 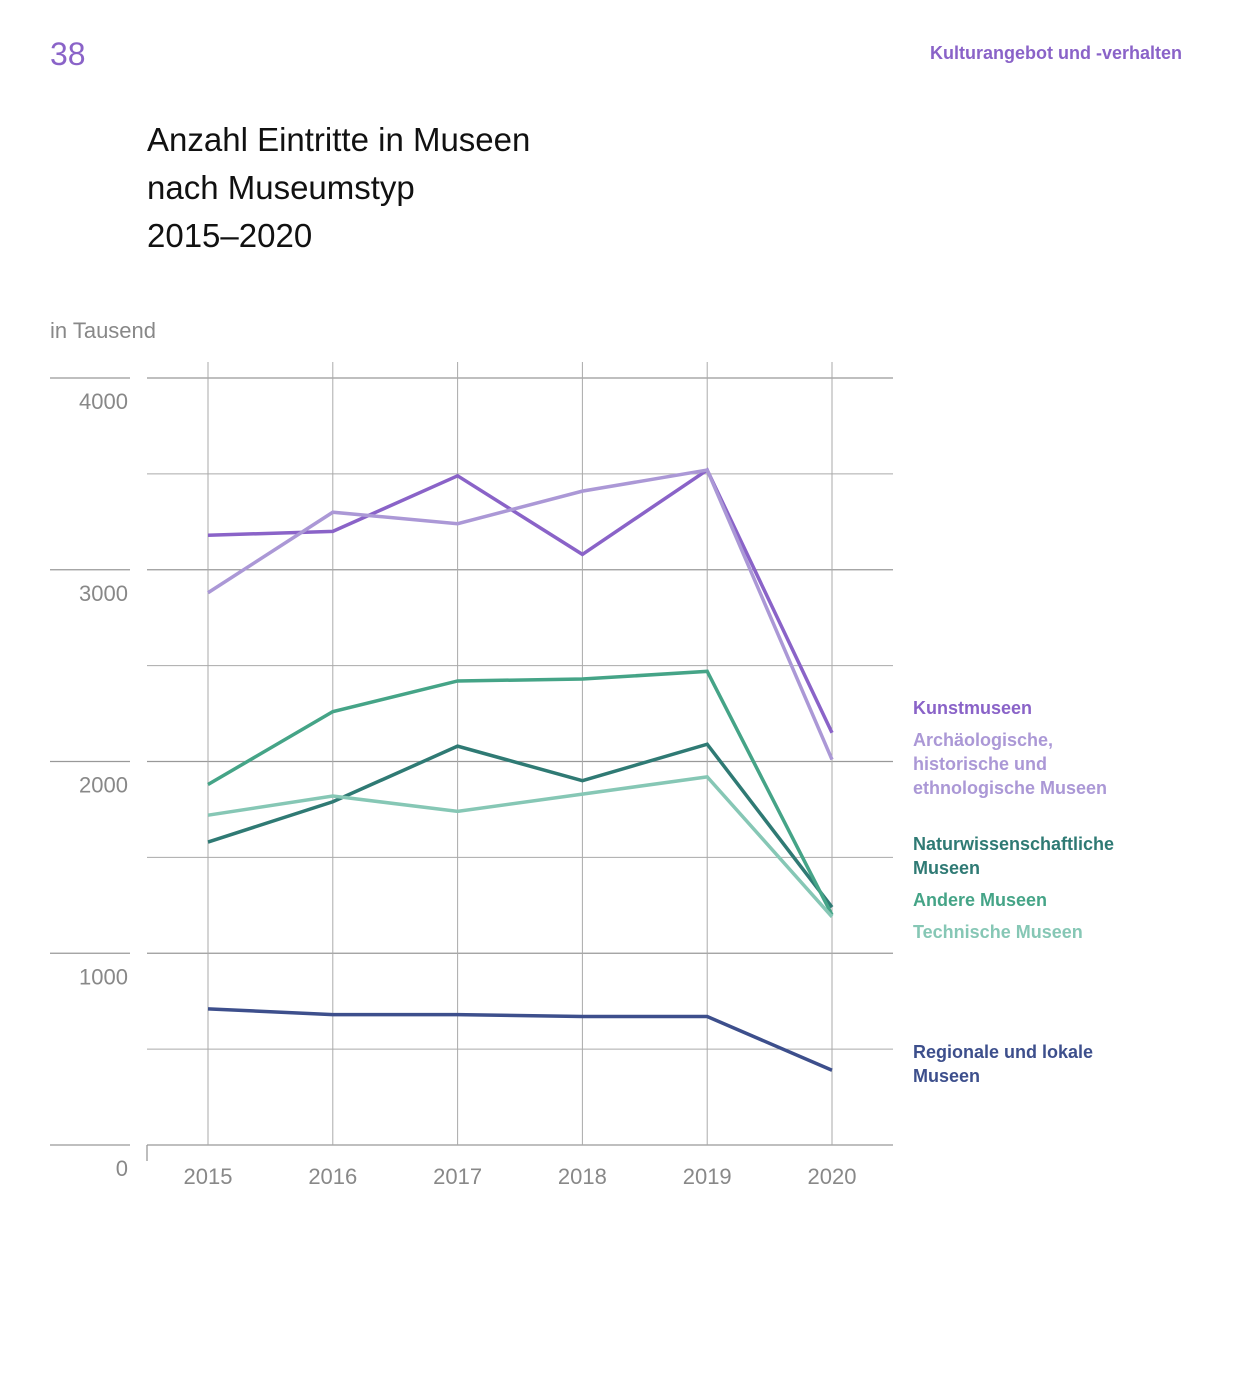 I want to click on legend-item: Technische Museen, so click(x=998, y=932).